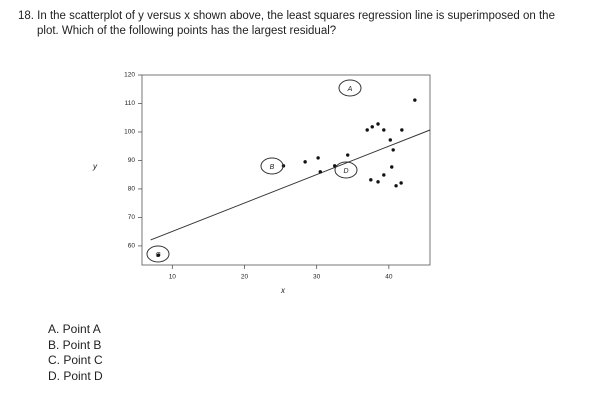  Describe the element at coordinates (132, 246) in the screenshot. I see `y-tick-label: 60` at that location.